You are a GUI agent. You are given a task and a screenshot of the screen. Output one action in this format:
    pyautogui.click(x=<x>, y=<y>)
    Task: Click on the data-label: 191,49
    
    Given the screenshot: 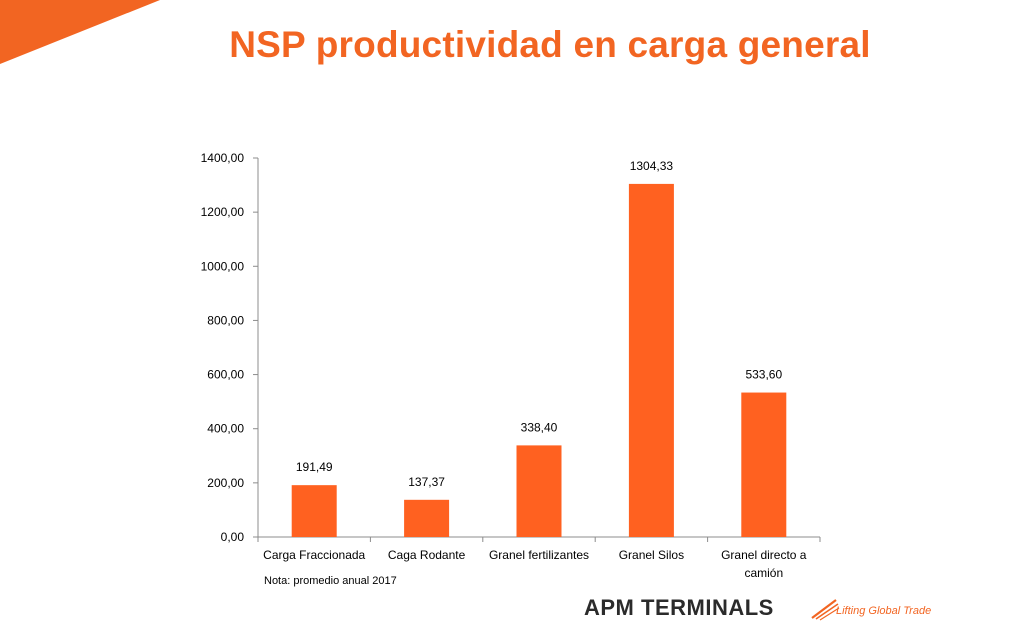 What is the action you would take?
    pyautogui.click(x=314, y=467)
    